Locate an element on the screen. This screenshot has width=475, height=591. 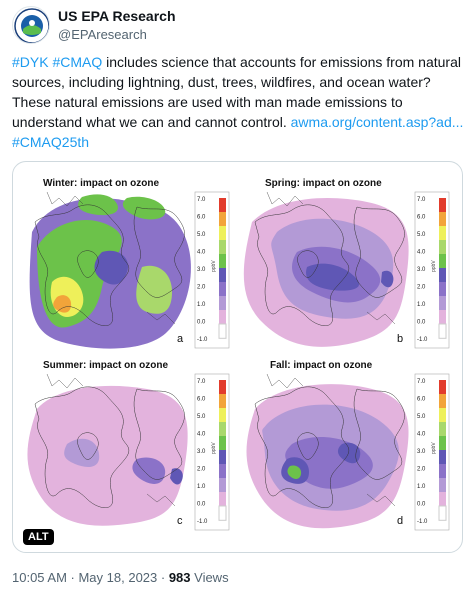
colorbar-d: 7.0 6.0 5.0 4.0 3.0 2.0 1.0 0.0 -1.0 ppbV is located at coordinates (432, 452).